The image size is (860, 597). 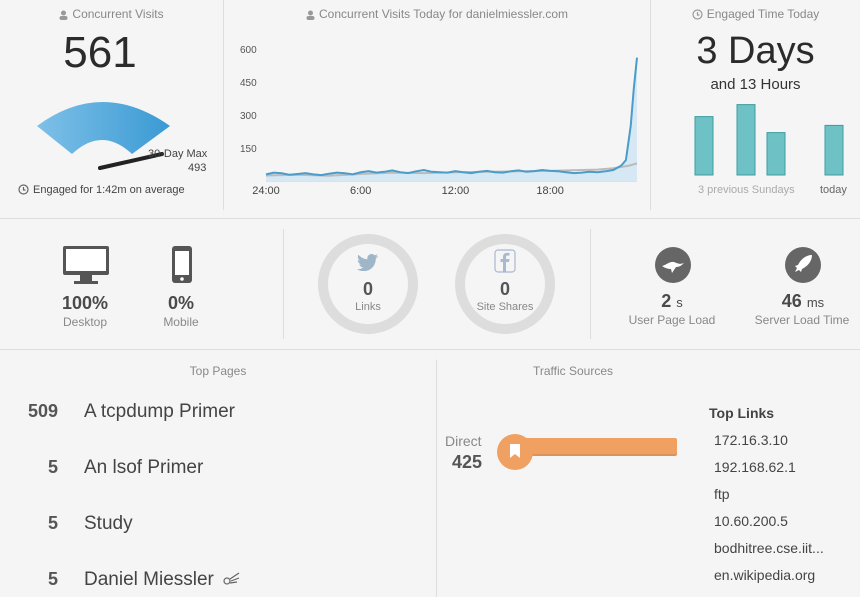 What do you see at coordinates (42, 411) in the screenshot?
I see `top-page-count: 509` at bounding box center [42, 411].